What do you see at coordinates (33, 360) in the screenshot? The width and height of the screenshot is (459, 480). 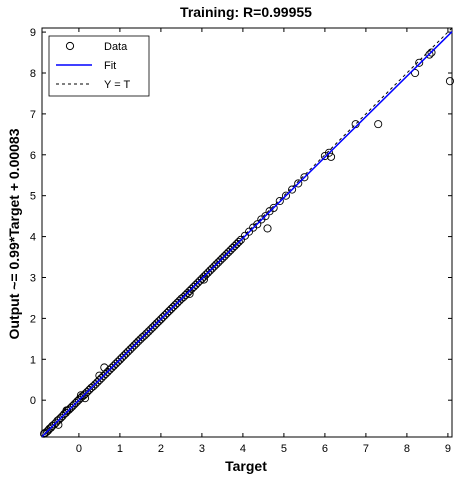 I see `y-tick-label: 1` at bounding box center [33, 360].